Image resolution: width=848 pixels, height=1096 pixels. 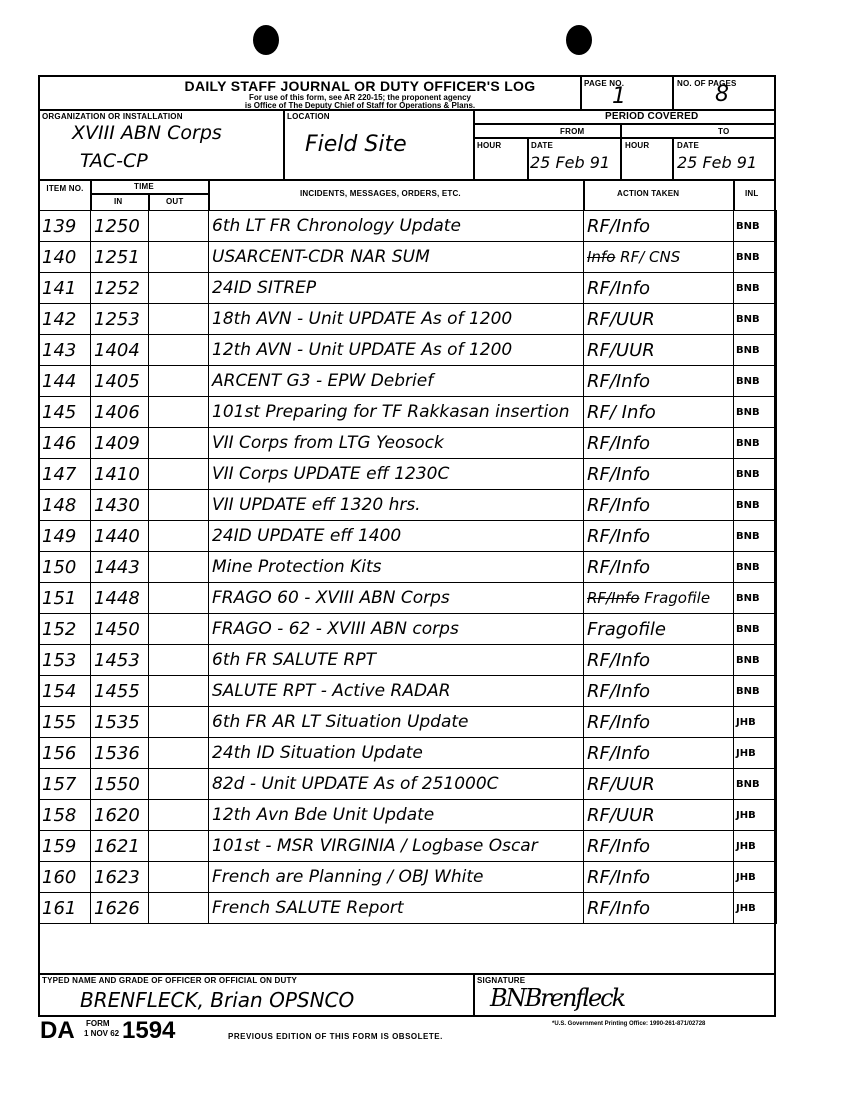 I want to click on time-in: 1430, so click(x=119, y=505).